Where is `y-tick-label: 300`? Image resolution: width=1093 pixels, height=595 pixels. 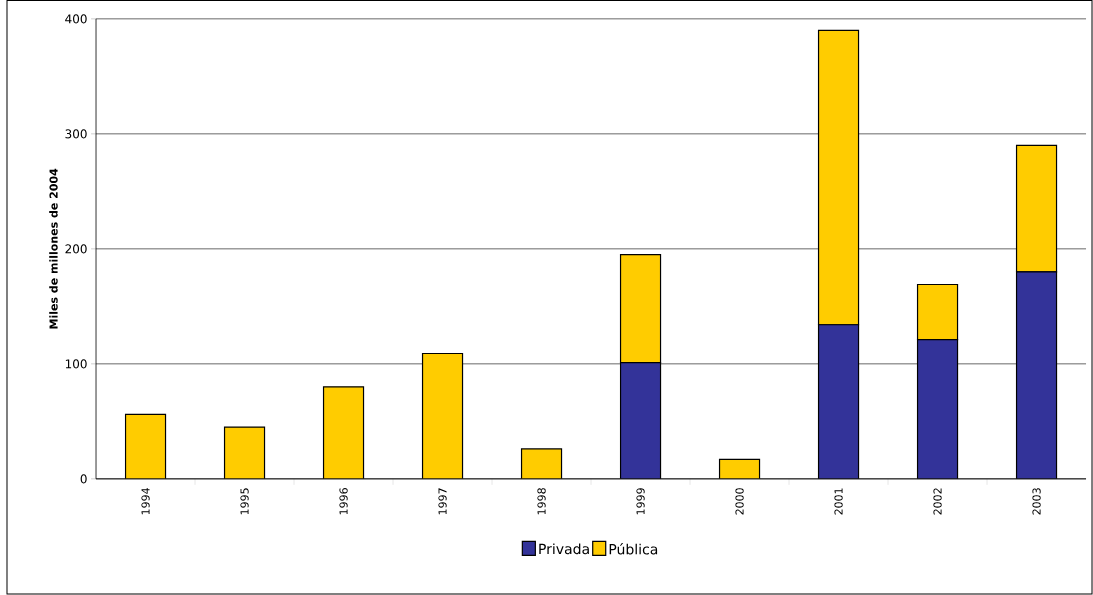 y-tick-label: 300 is located at coordinates (76, 134).